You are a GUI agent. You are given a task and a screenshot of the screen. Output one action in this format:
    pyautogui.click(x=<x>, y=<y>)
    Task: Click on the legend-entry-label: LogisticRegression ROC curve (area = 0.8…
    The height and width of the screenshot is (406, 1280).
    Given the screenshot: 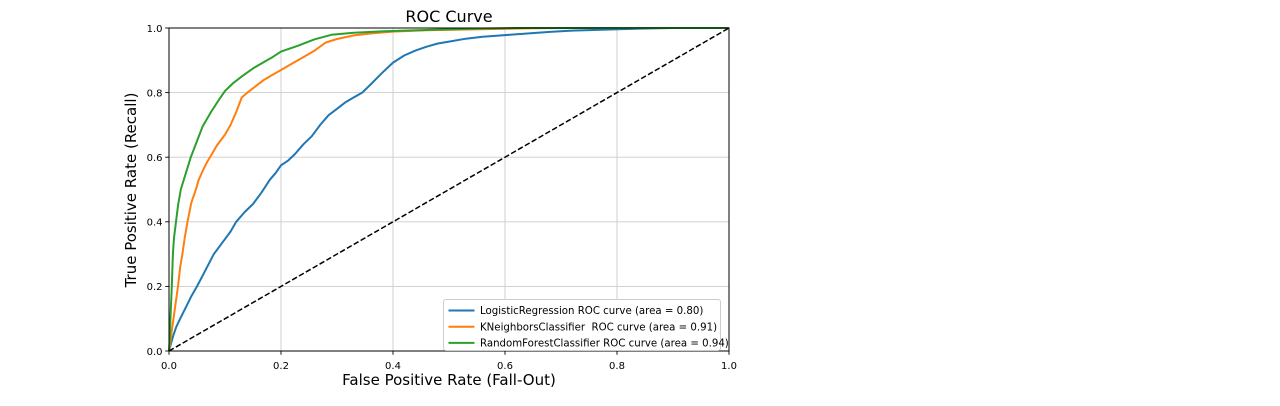 What is the action you would take?
    pyautogui.click(x=591, y=311)
    